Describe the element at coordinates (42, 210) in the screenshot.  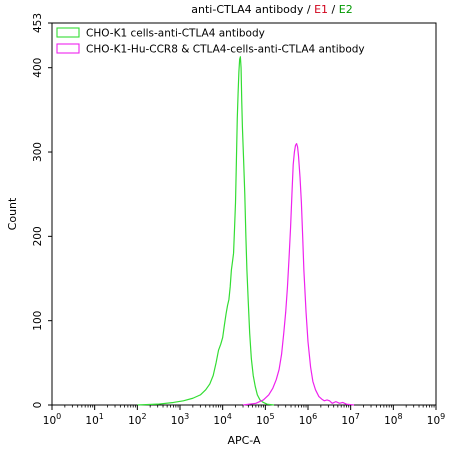
I see `y-axis: 0 100 200 300 400 453` at that location.